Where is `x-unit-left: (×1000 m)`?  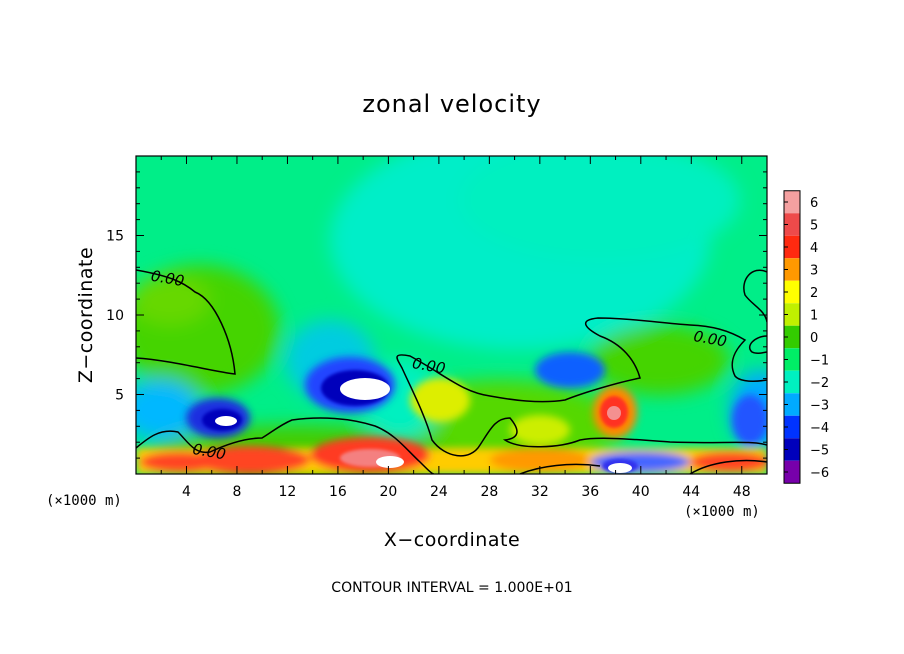 x-unit-left: (×1000 m) is located at coordinates (84, 501).